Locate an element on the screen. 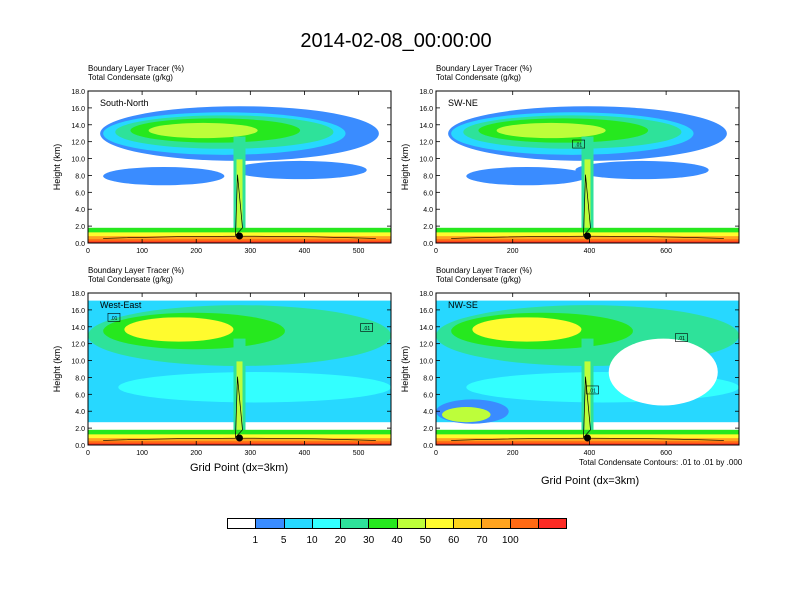 The width and height of the screenshot is (792, 612). colorbar-label: 100 is located at coordinates (510, 540).